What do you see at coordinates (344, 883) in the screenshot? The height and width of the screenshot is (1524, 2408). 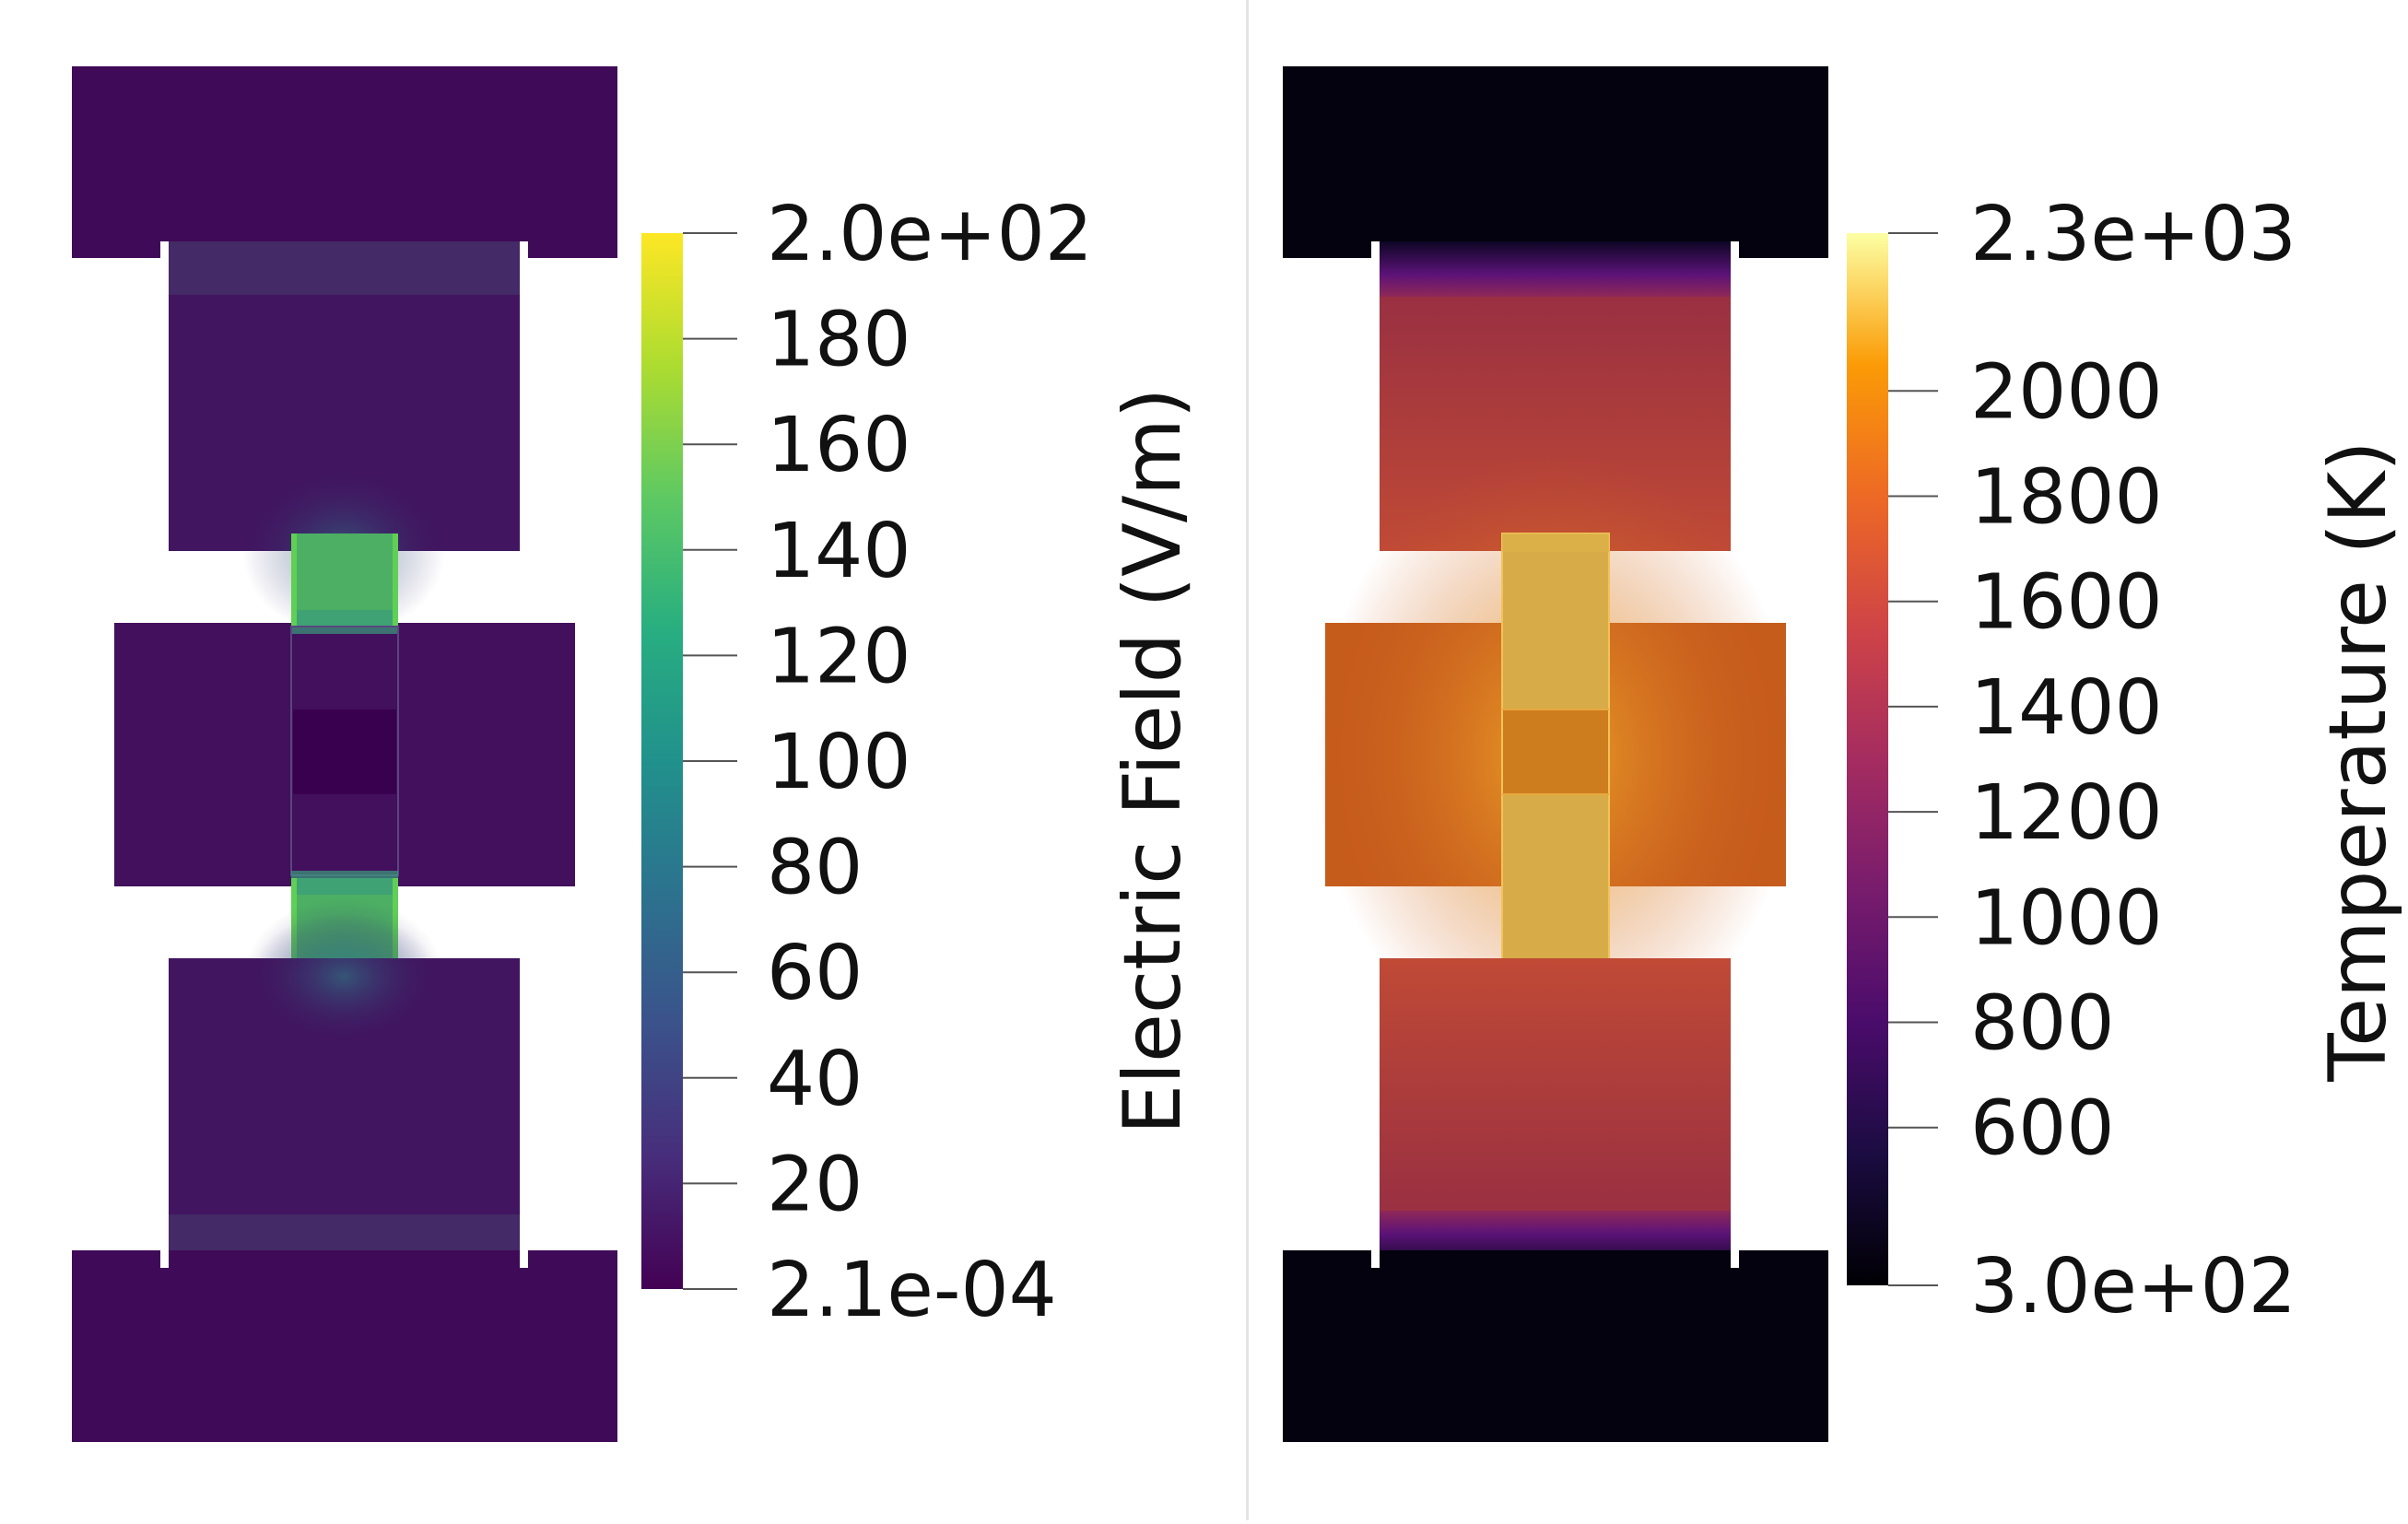 I see `lower-sample-upper` at bounding box center [344, 883].